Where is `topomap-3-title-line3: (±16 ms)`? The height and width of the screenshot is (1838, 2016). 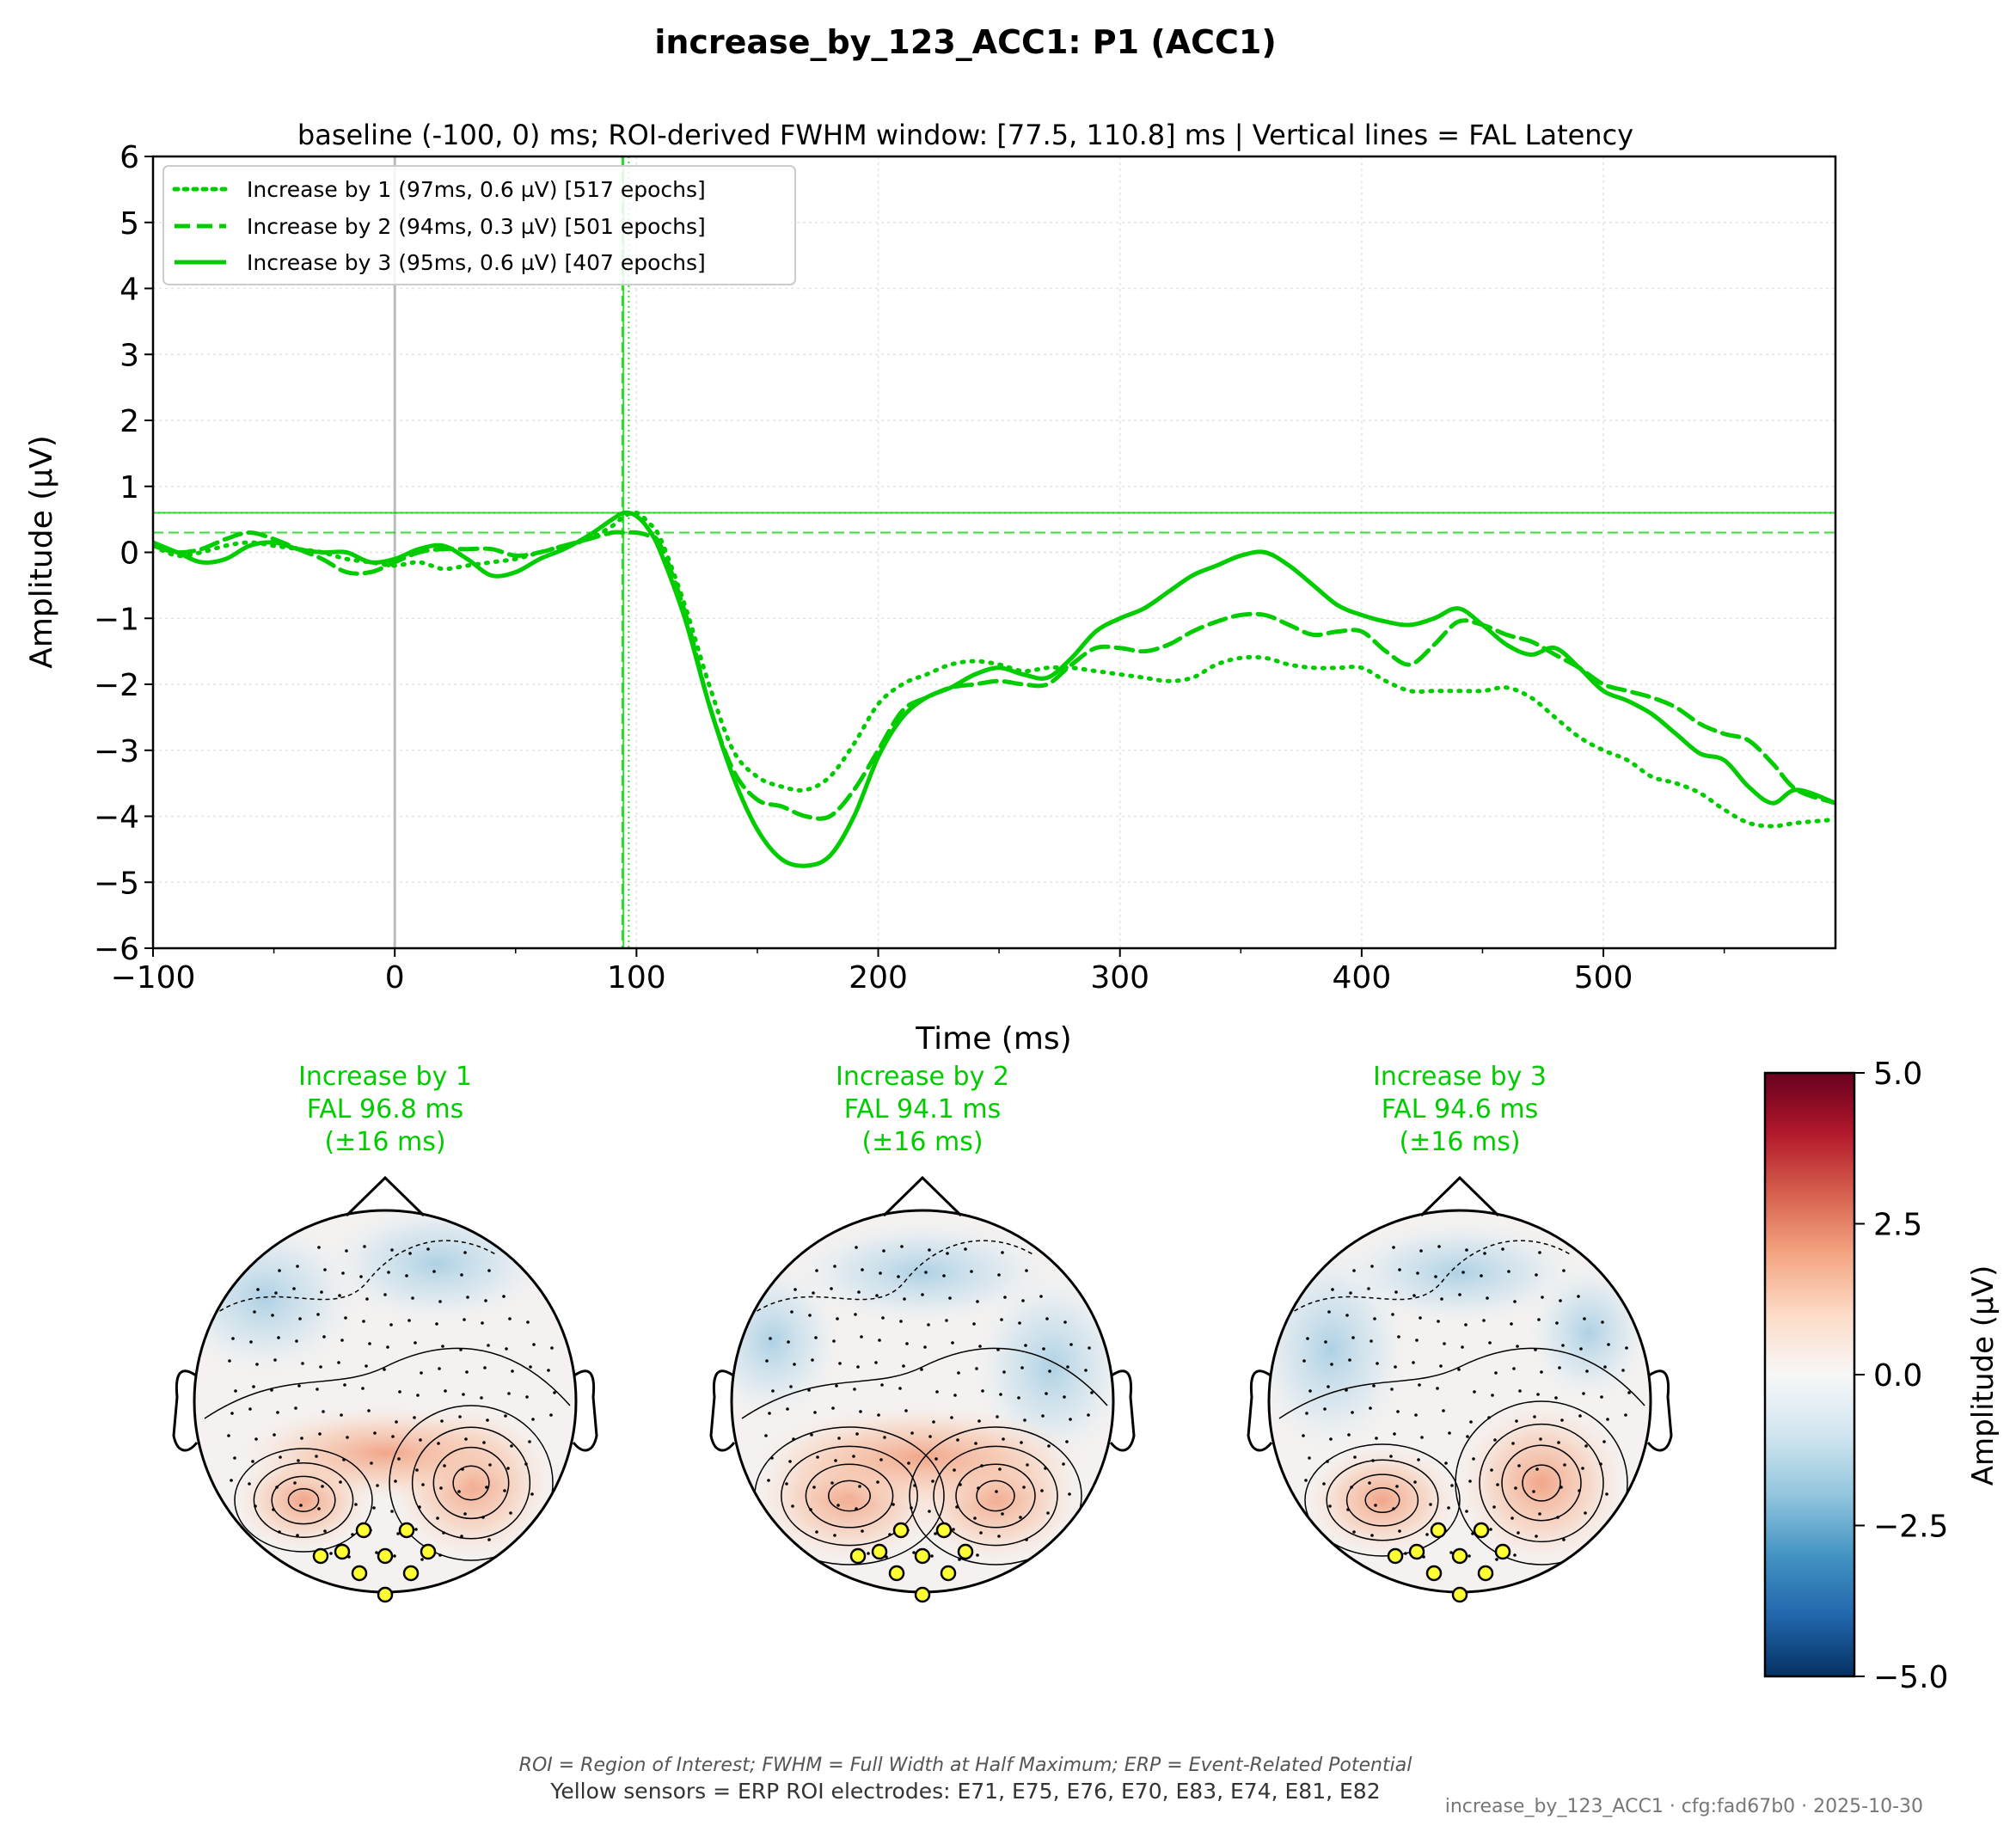 topomap-3-title-line3: (±16 ms) is located at coordinates (1459, 1142).